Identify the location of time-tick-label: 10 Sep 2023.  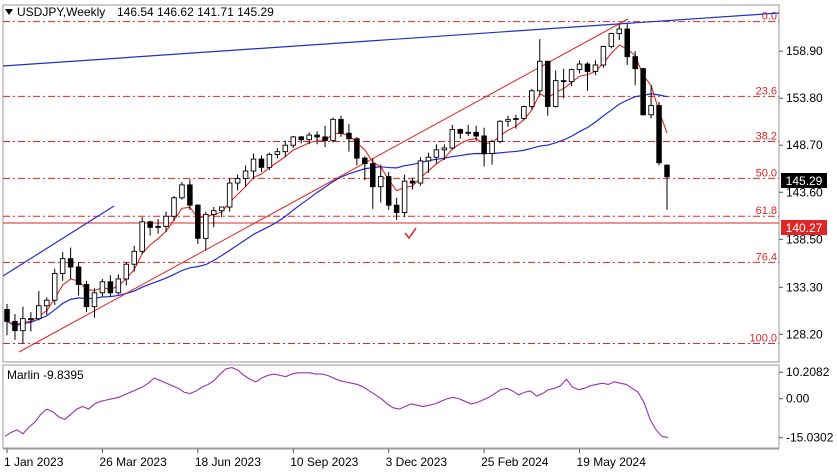
(324, 462).